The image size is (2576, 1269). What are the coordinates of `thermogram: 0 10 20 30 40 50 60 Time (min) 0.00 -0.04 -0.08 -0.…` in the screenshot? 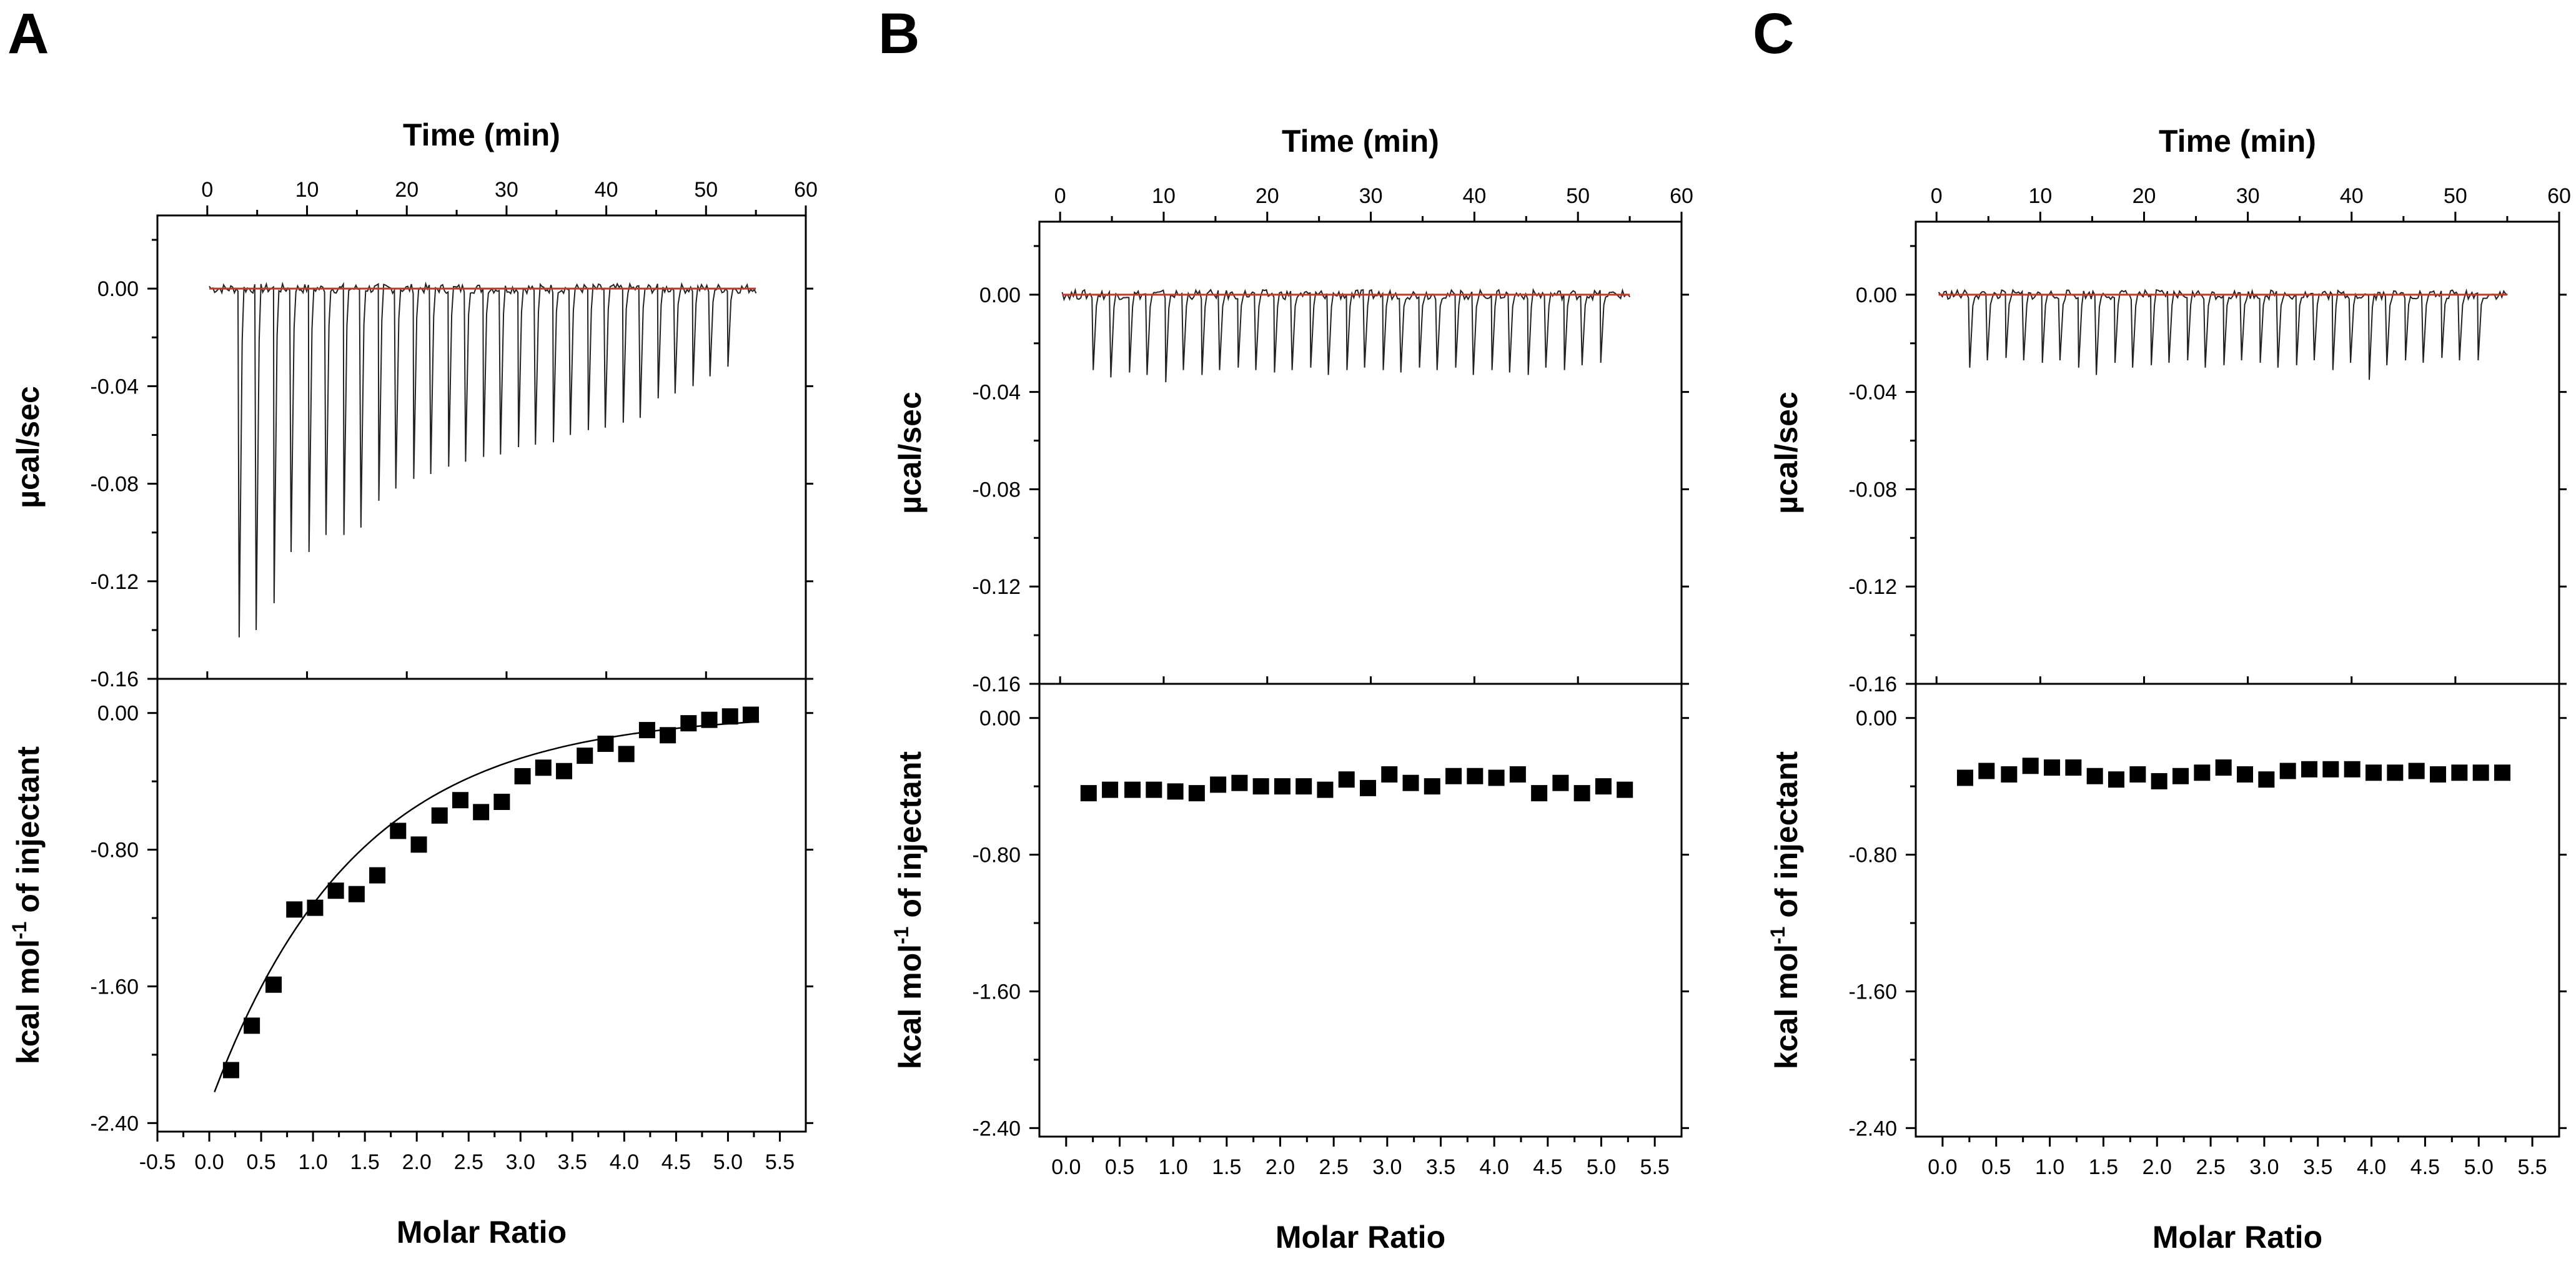 It's located at (414, 404).